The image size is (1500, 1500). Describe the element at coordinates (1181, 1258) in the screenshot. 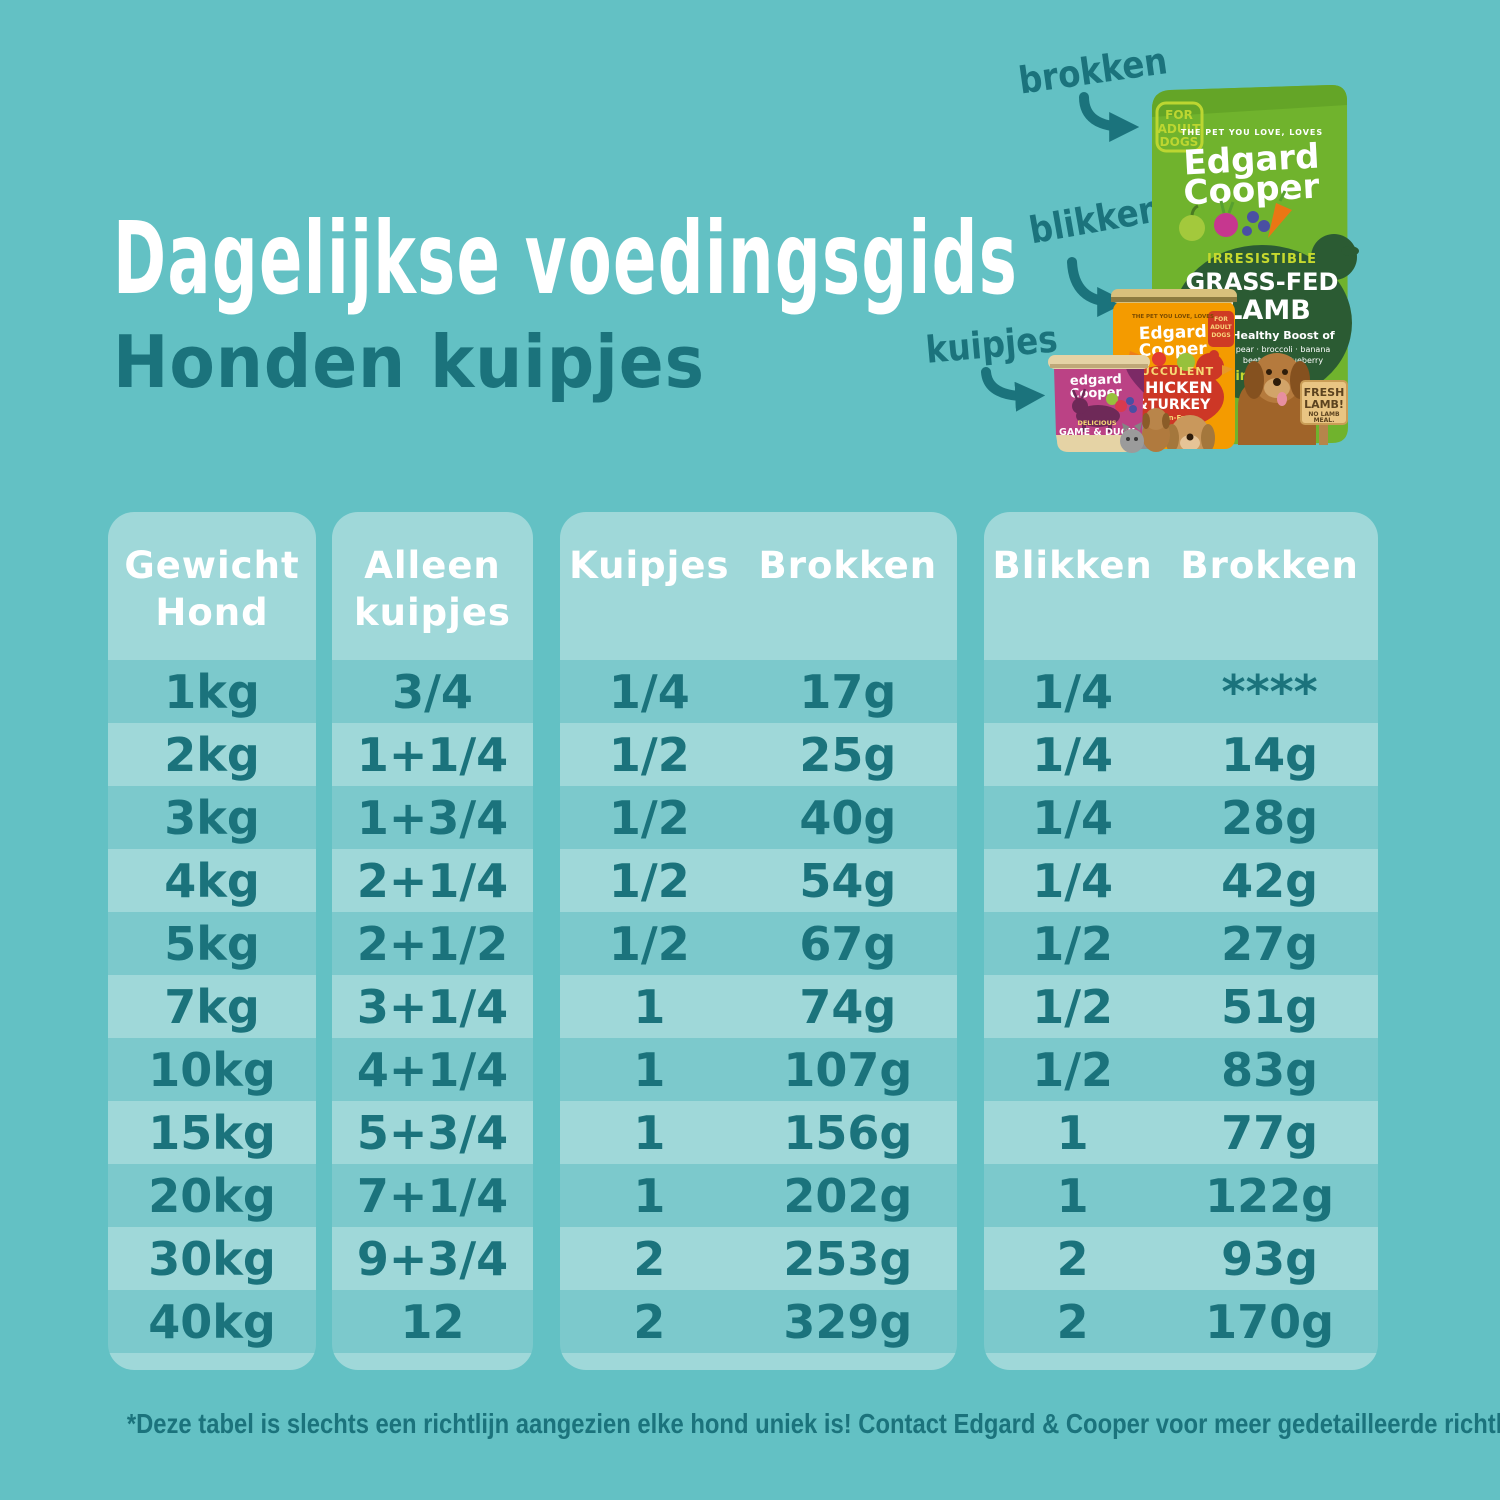

I see `table-row: 2 93g` at that location.